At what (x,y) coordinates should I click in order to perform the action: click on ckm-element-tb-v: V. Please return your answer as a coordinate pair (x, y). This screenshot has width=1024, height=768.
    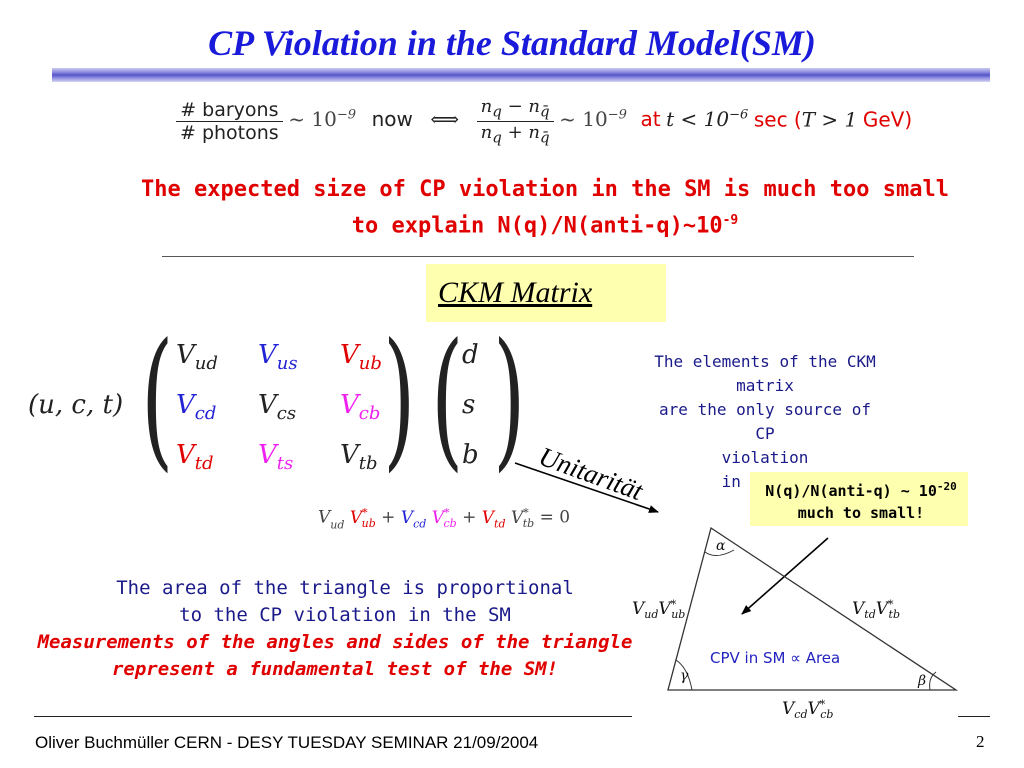
    Looking at the image, I should click on (349, 455).